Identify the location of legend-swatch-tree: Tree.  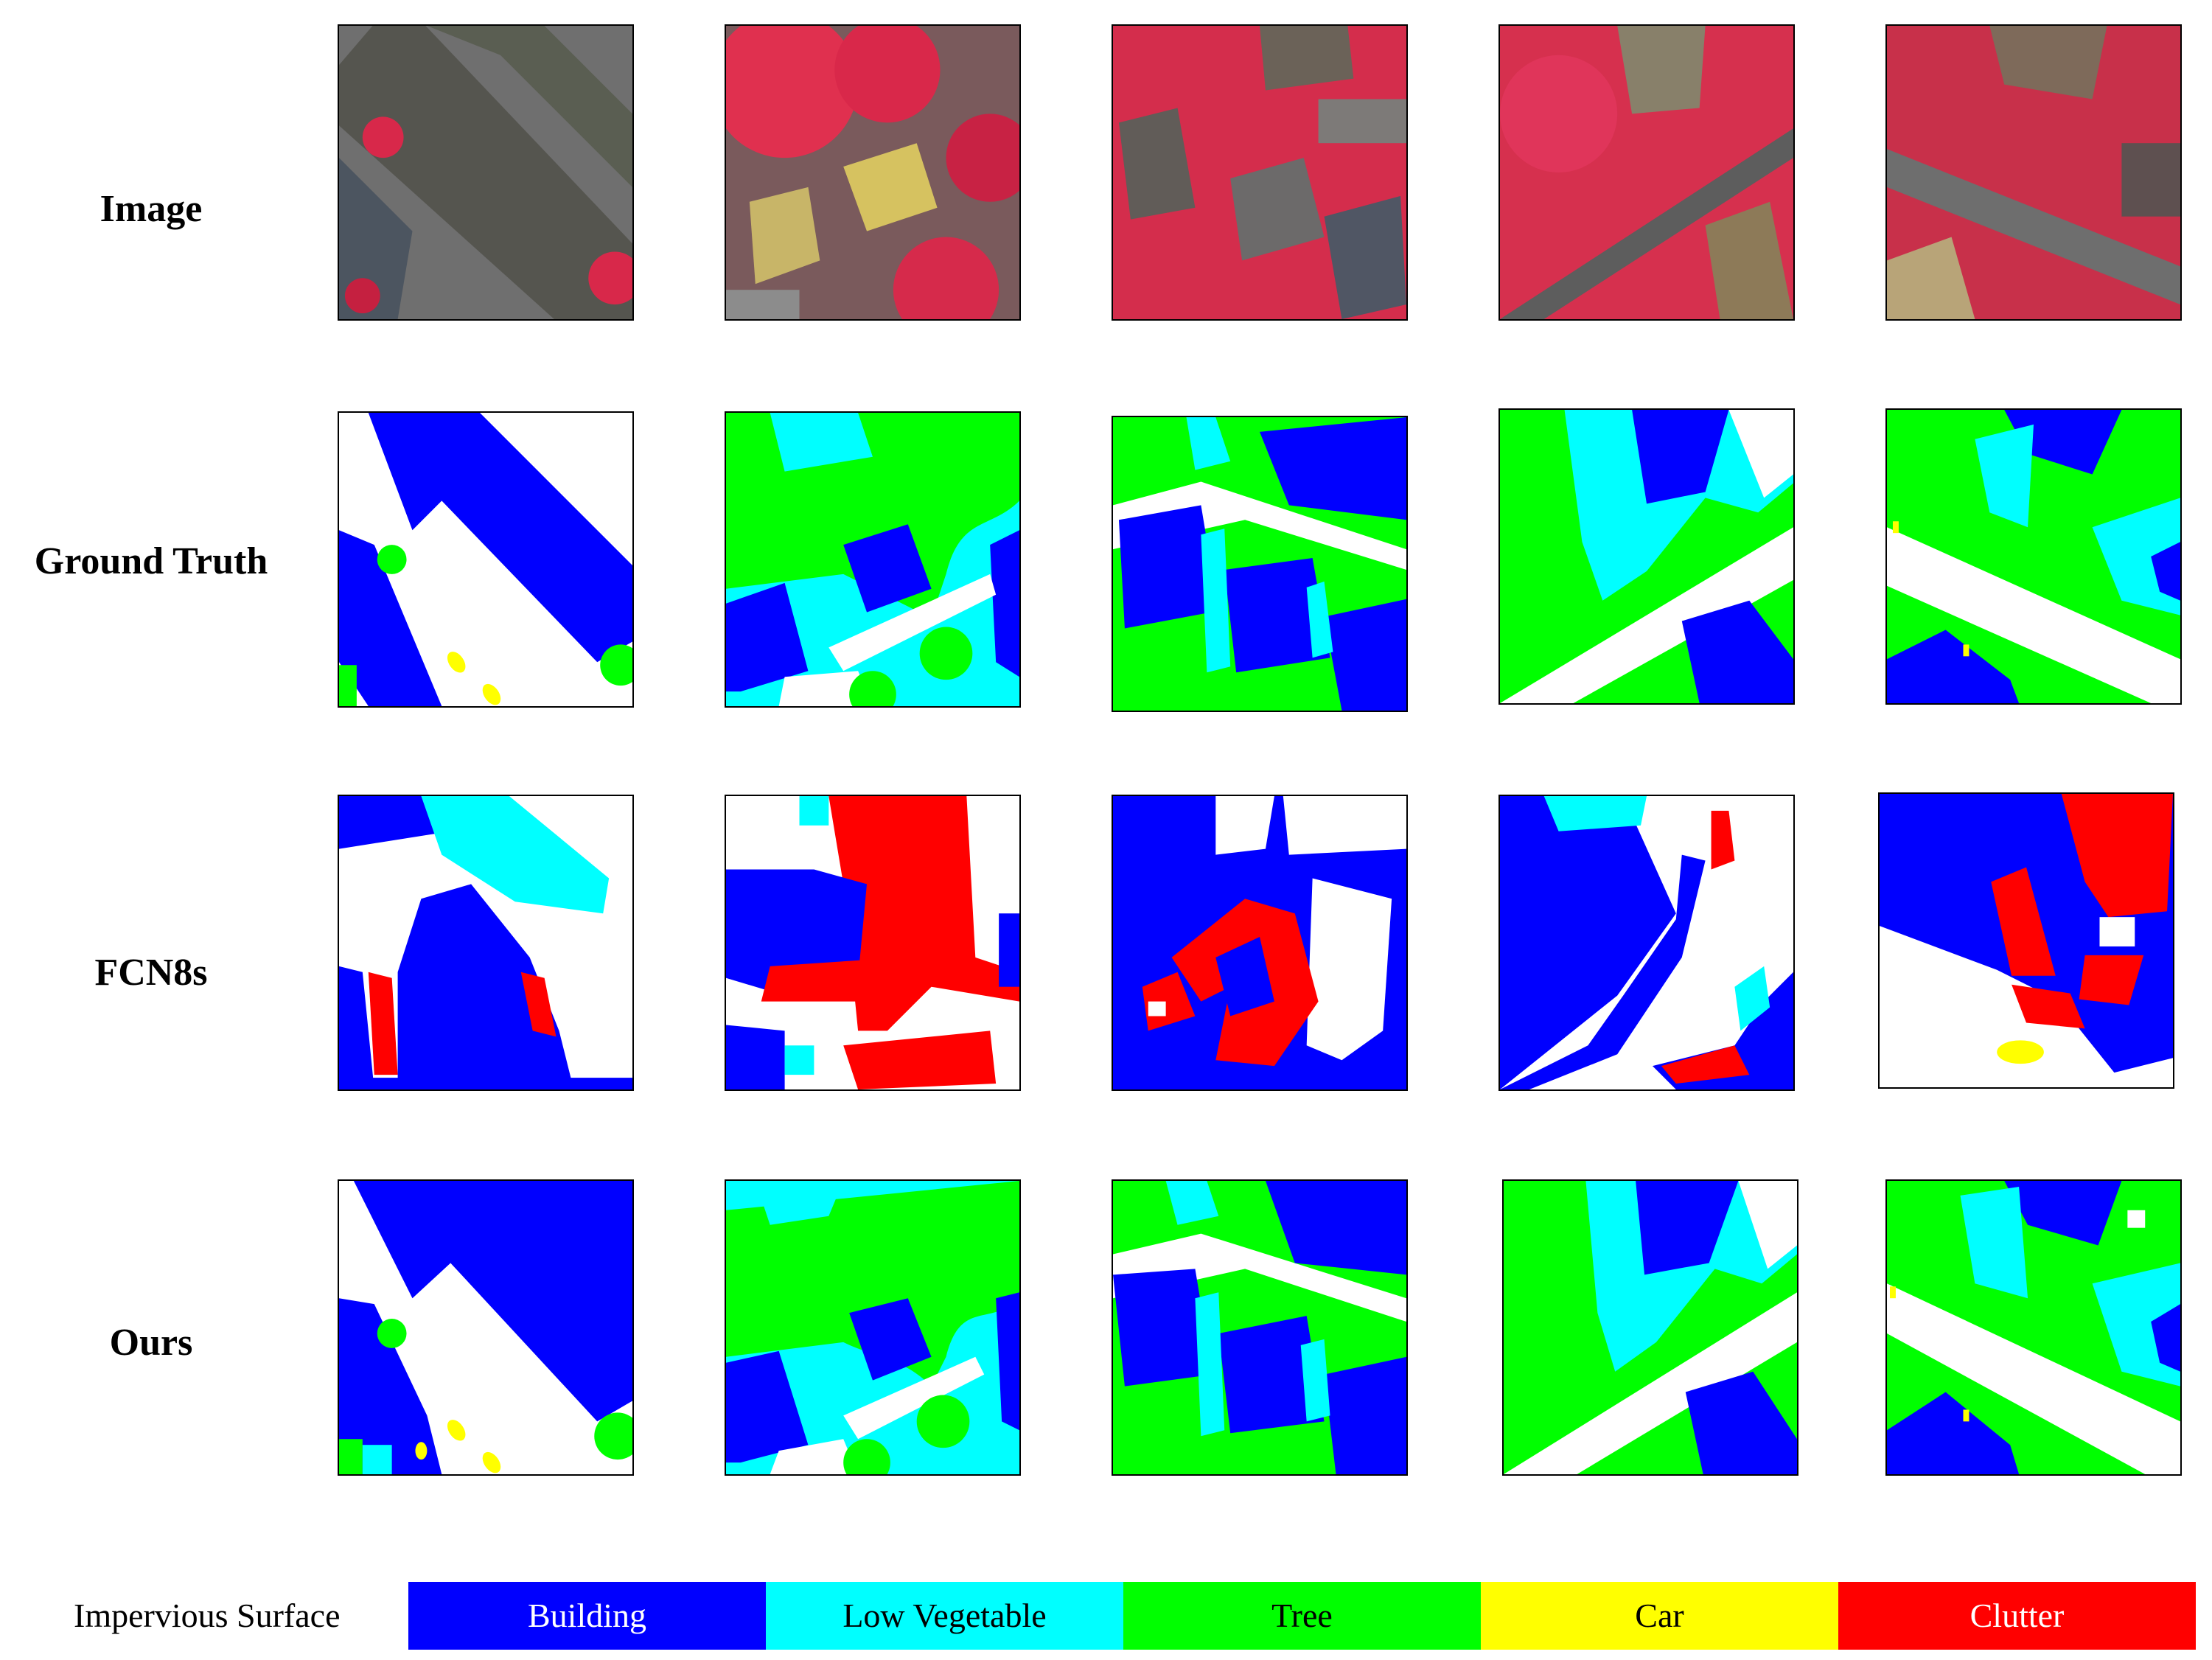
(1302, 1616).